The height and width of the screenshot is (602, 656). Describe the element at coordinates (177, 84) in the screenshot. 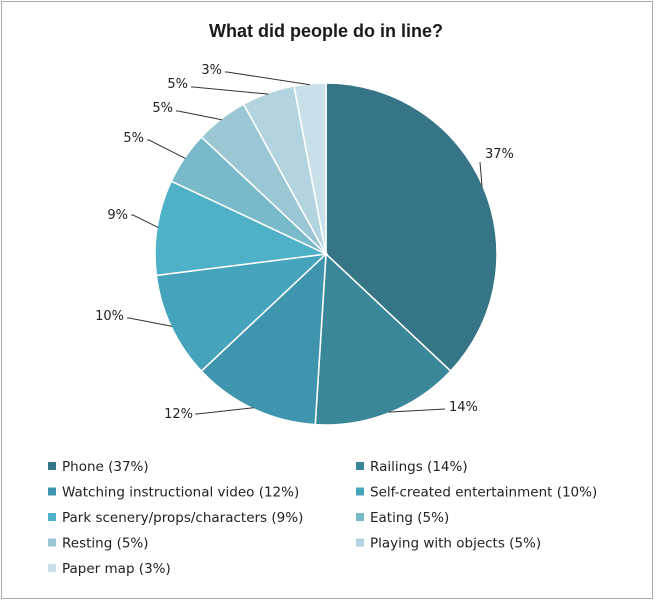

I see `data-label-8: 5%` at that location.